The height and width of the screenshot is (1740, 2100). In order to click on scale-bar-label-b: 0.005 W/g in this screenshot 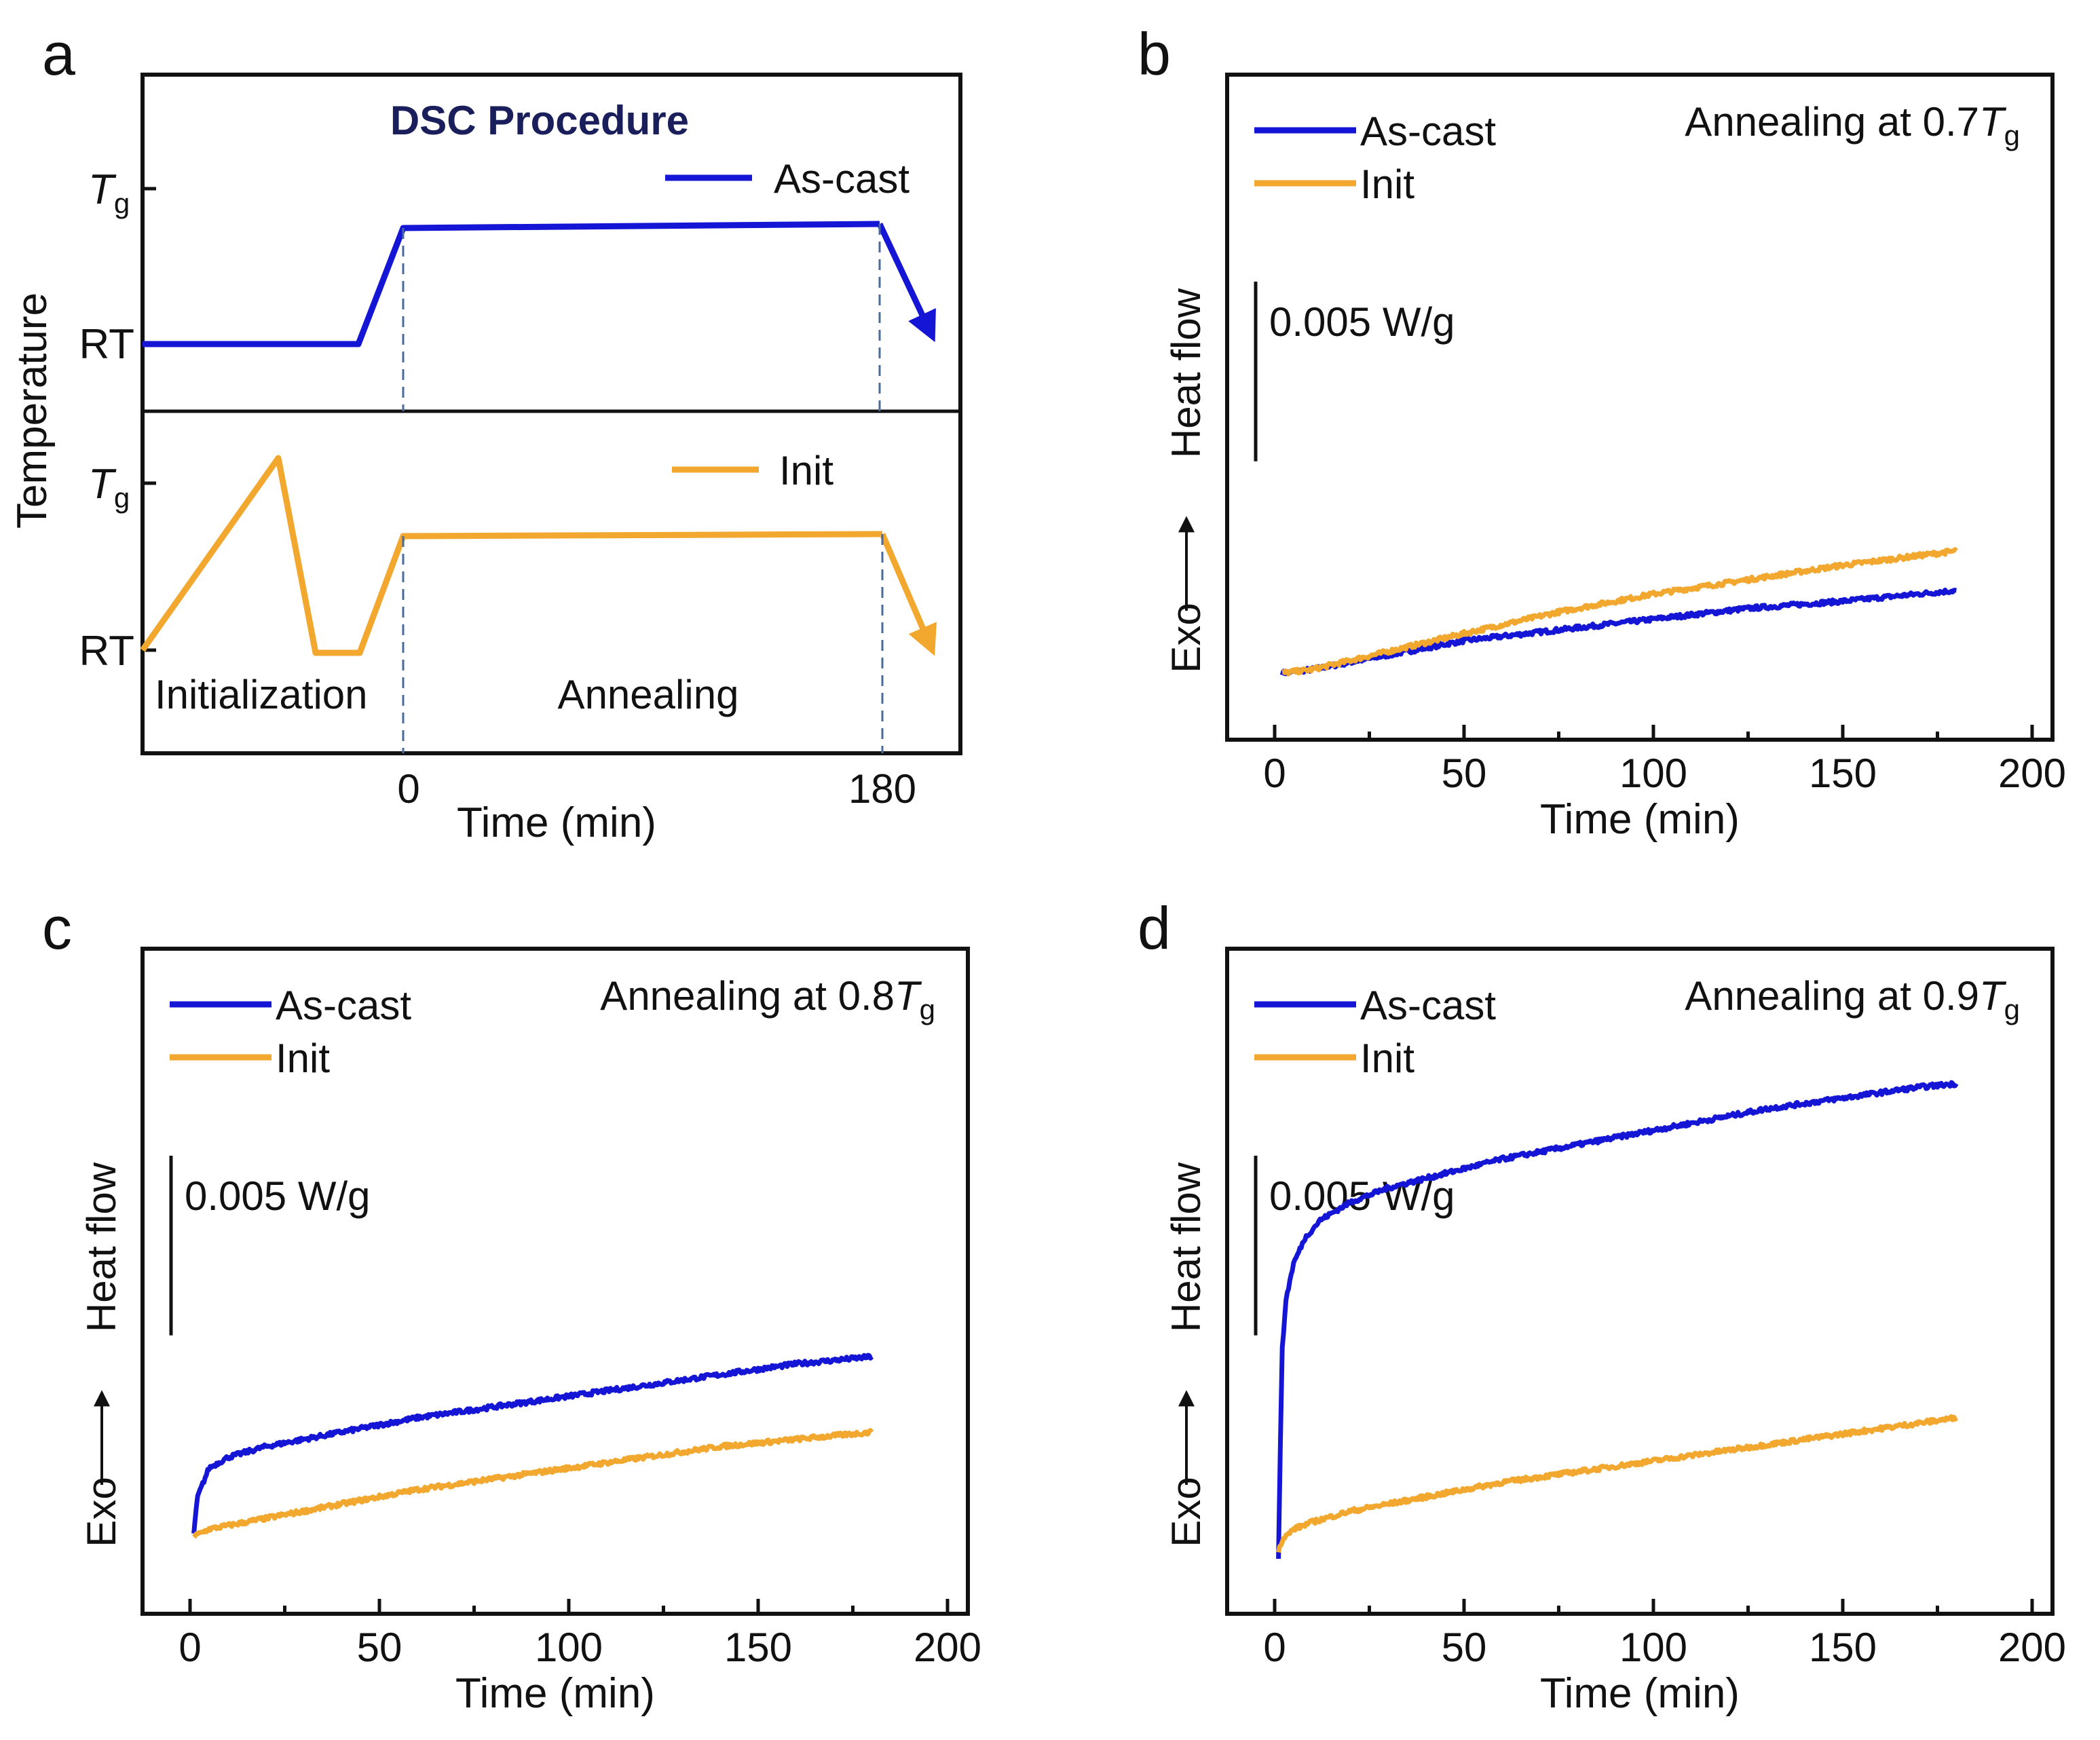, I will do `click(1362, 322)`.